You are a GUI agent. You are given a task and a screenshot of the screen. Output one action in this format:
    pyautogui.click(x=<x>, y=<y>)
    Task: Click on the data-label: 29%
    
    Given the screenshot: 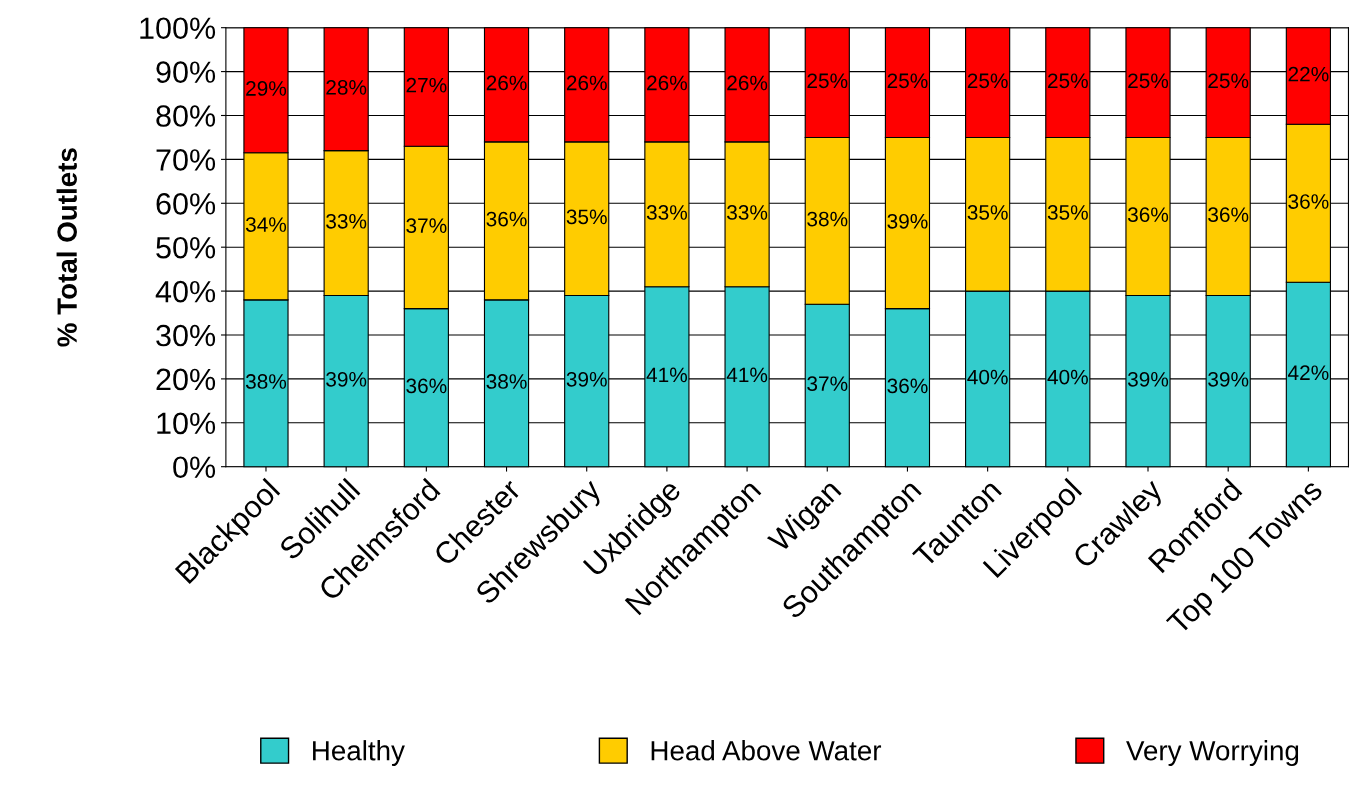 What is the action you would take?
    pyautogui.click(x=266, y=88)
    